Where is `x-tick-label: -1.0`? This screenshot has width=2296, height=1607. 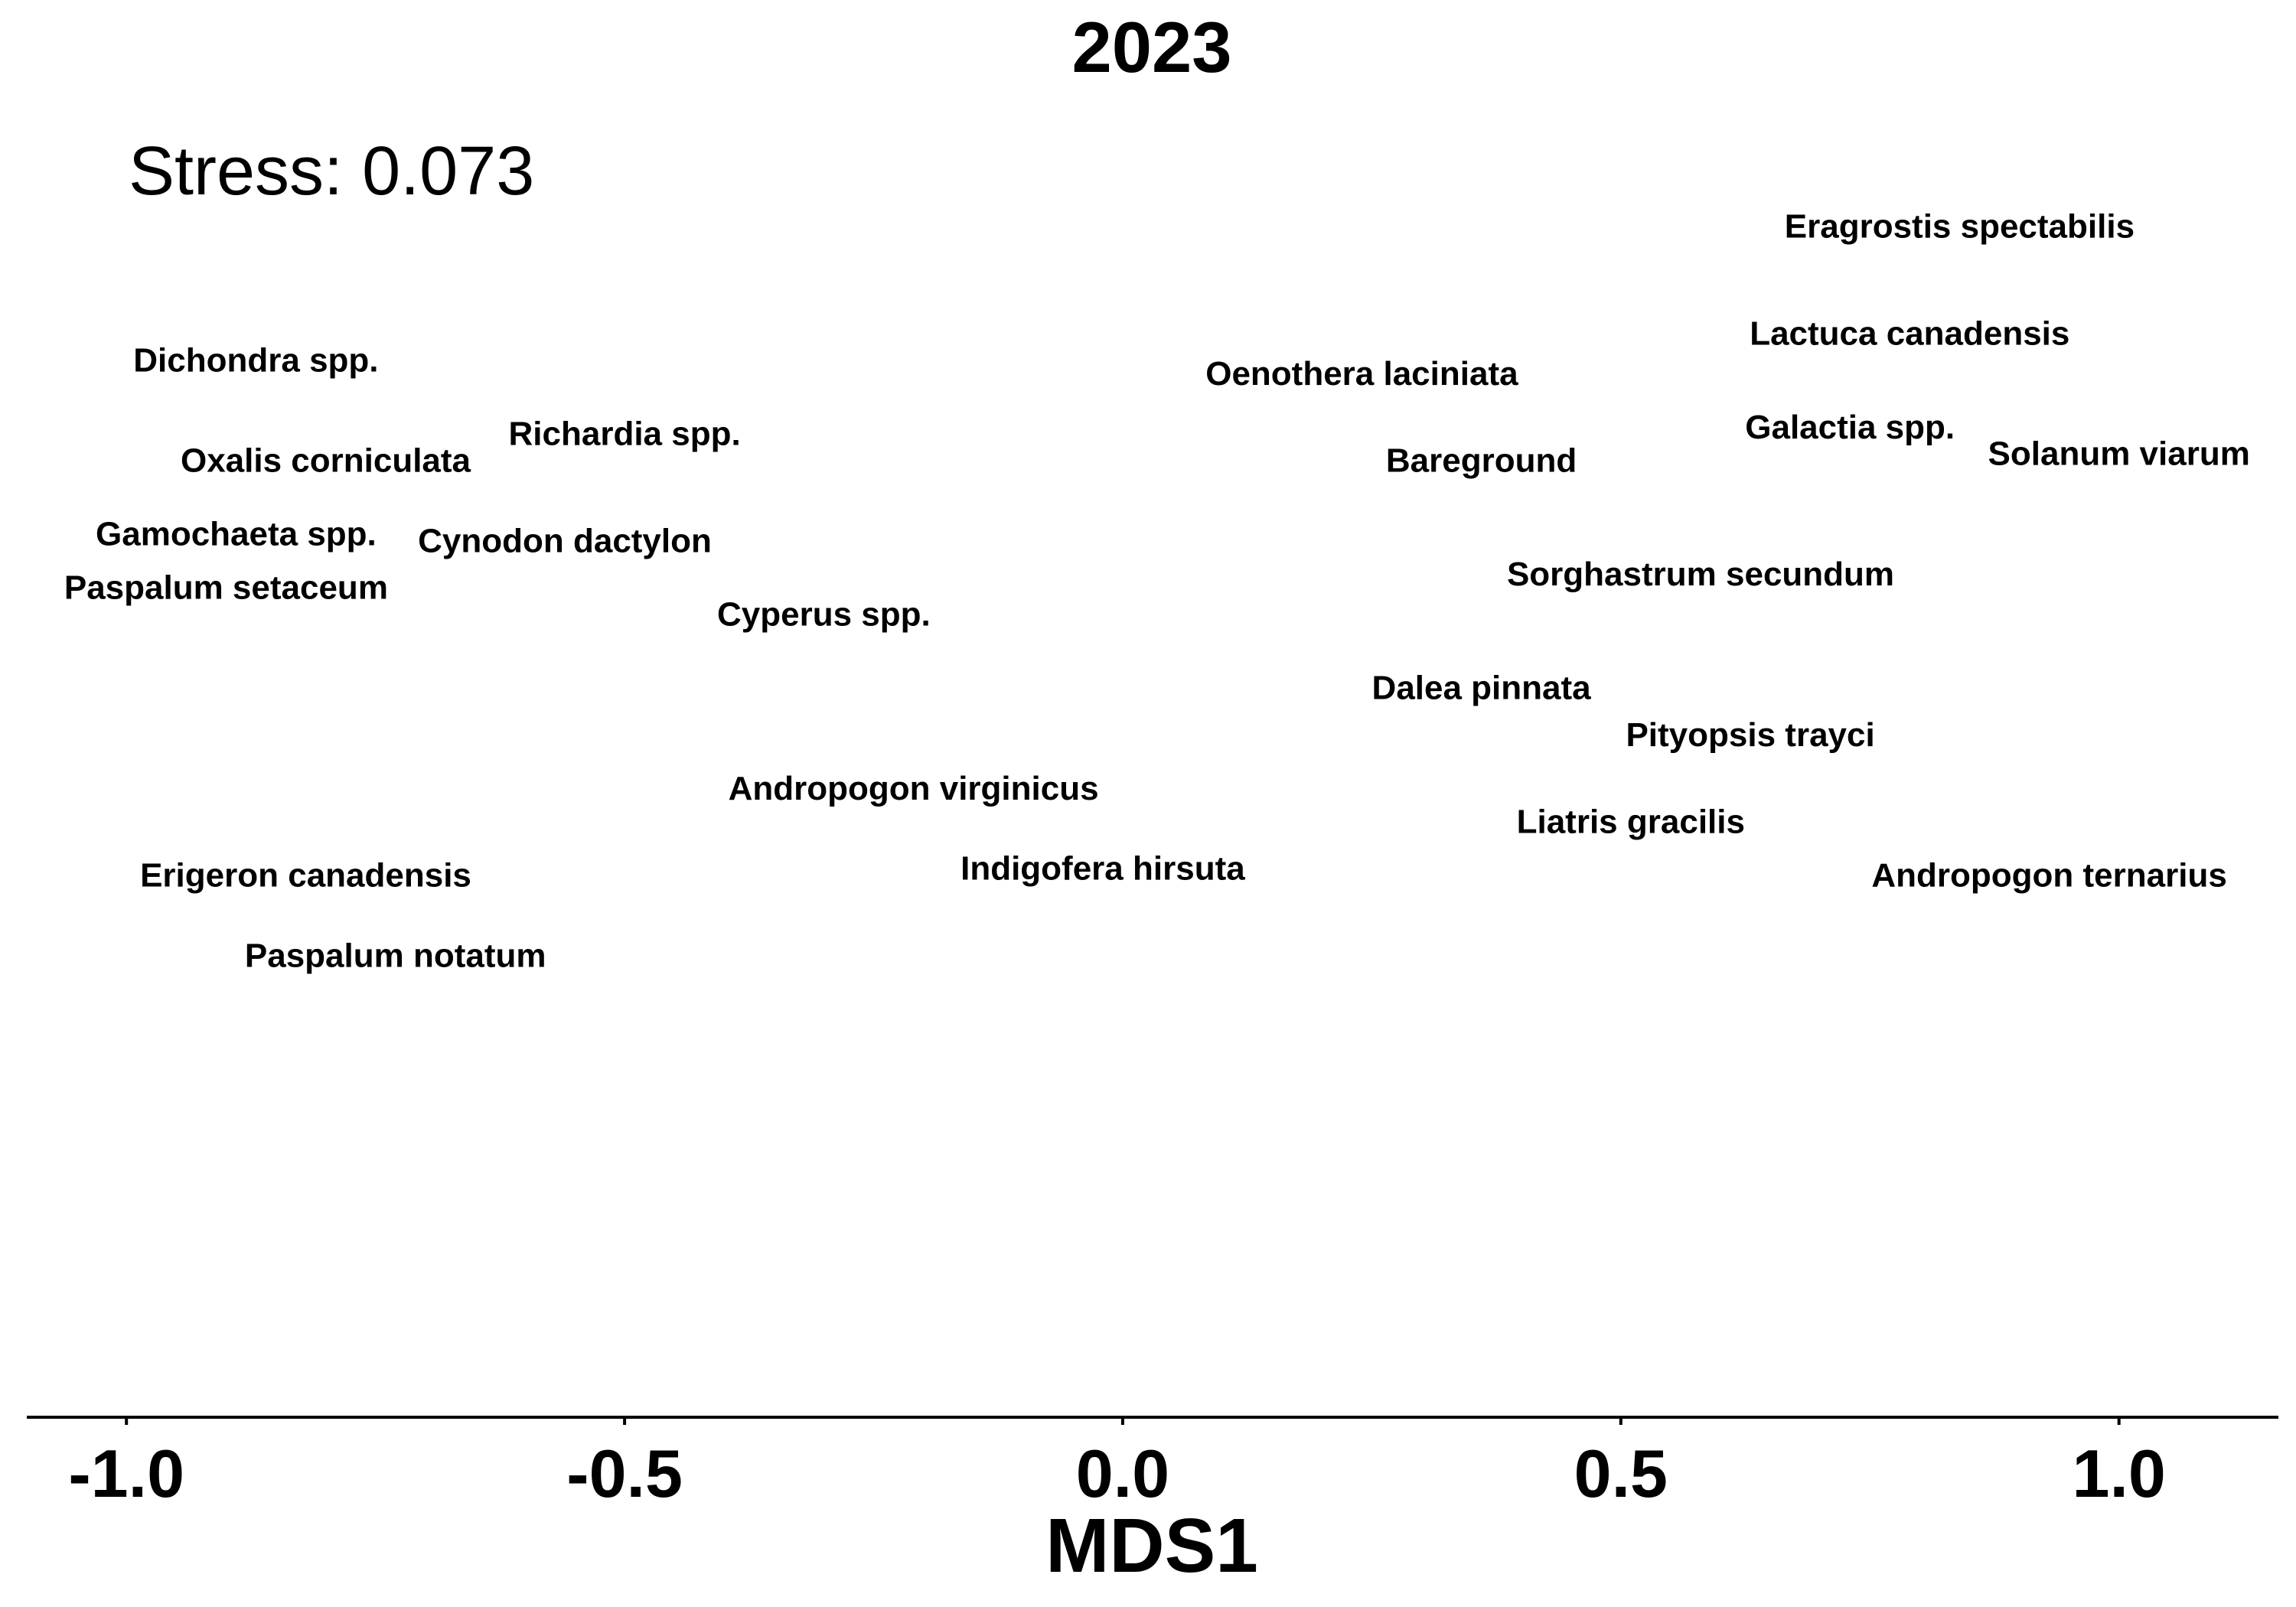
x-tick-label: -1.0 is located at coordinates (126, 1473).